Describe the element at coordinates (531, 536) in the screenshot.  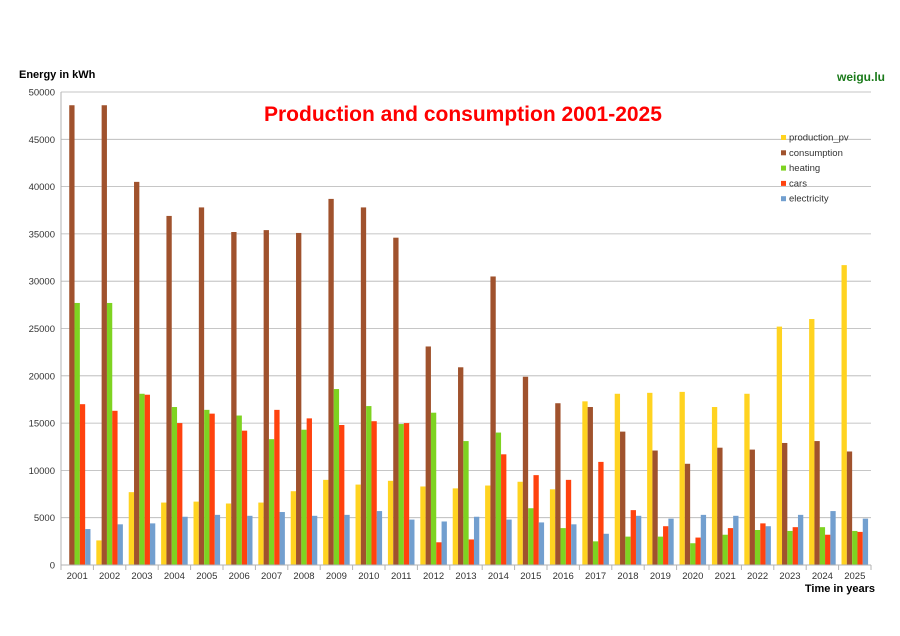
I see `bar-heating-2015` at that location.